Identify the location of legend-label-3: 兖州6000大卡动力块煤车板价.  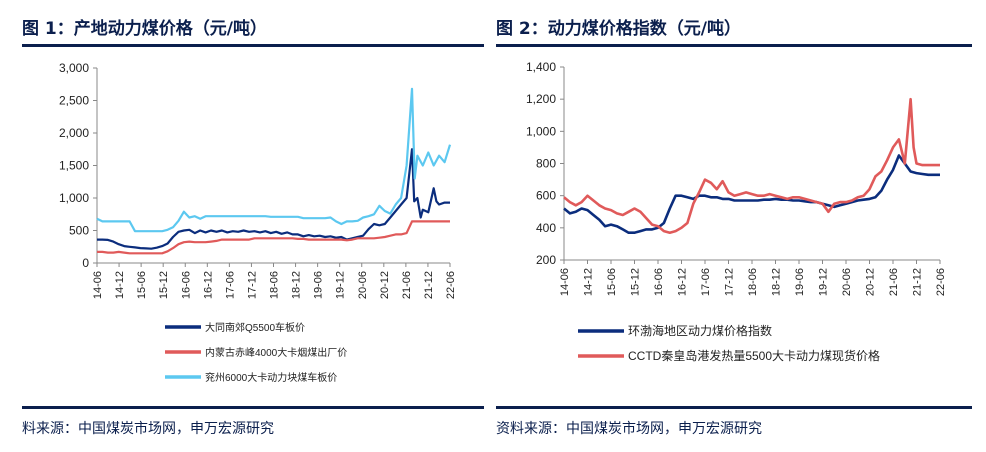
(271, 377).